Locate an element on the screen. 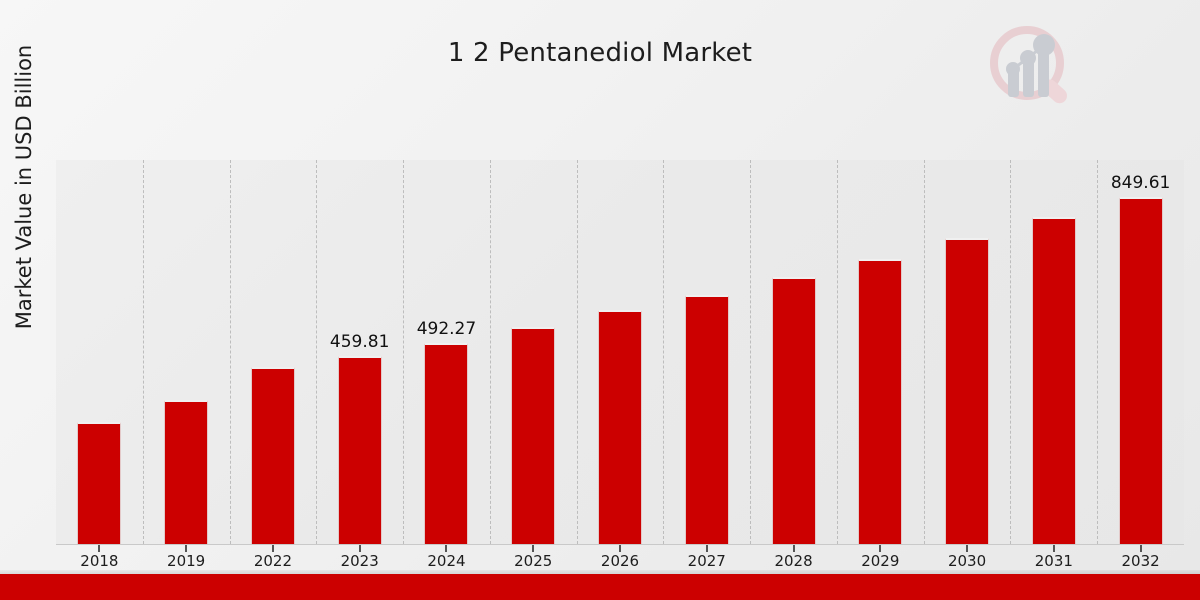 This screenshot has height=600, width=1200. x-axis-tick-label: 2032 is located at coordinates (1140, 561).